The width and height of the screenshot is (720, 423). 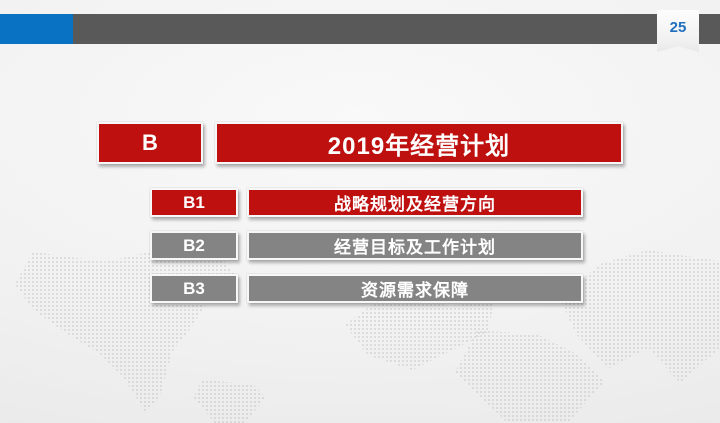 I want to click on agenda-b3-title-box: 资源需求保障, so click(x=415, y=288).